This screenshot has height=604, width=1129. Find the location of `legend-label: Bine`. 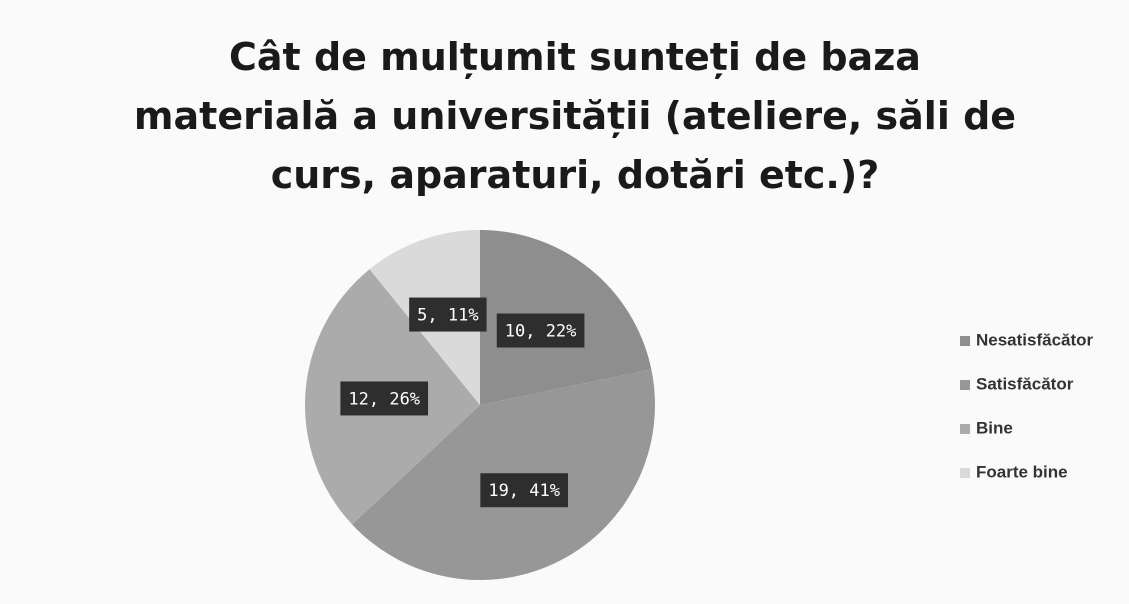

legend-label: Bine is located at coordinates (994, 427).